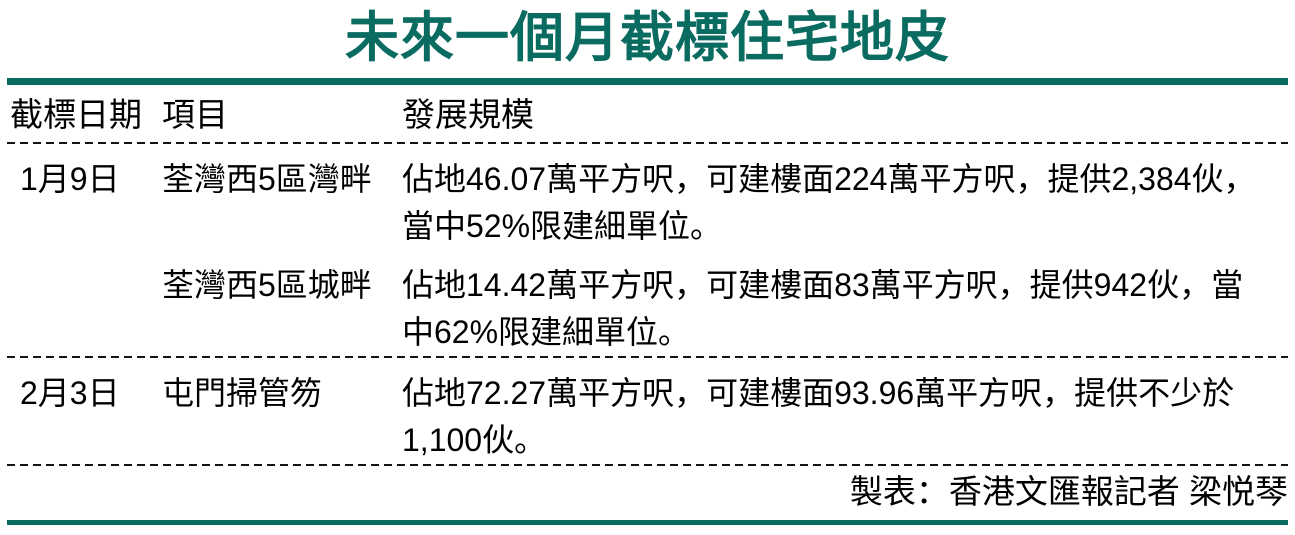 Image resolution: width=1295 pixels, height=535 pixels. What do you see at coordinates (823, 285) in the screenshot?
I see `desc-line: 佔地14.42萬平方呎，可建樓面83萬平方呎，提供942伙，當` at bounding box center [823, 285].